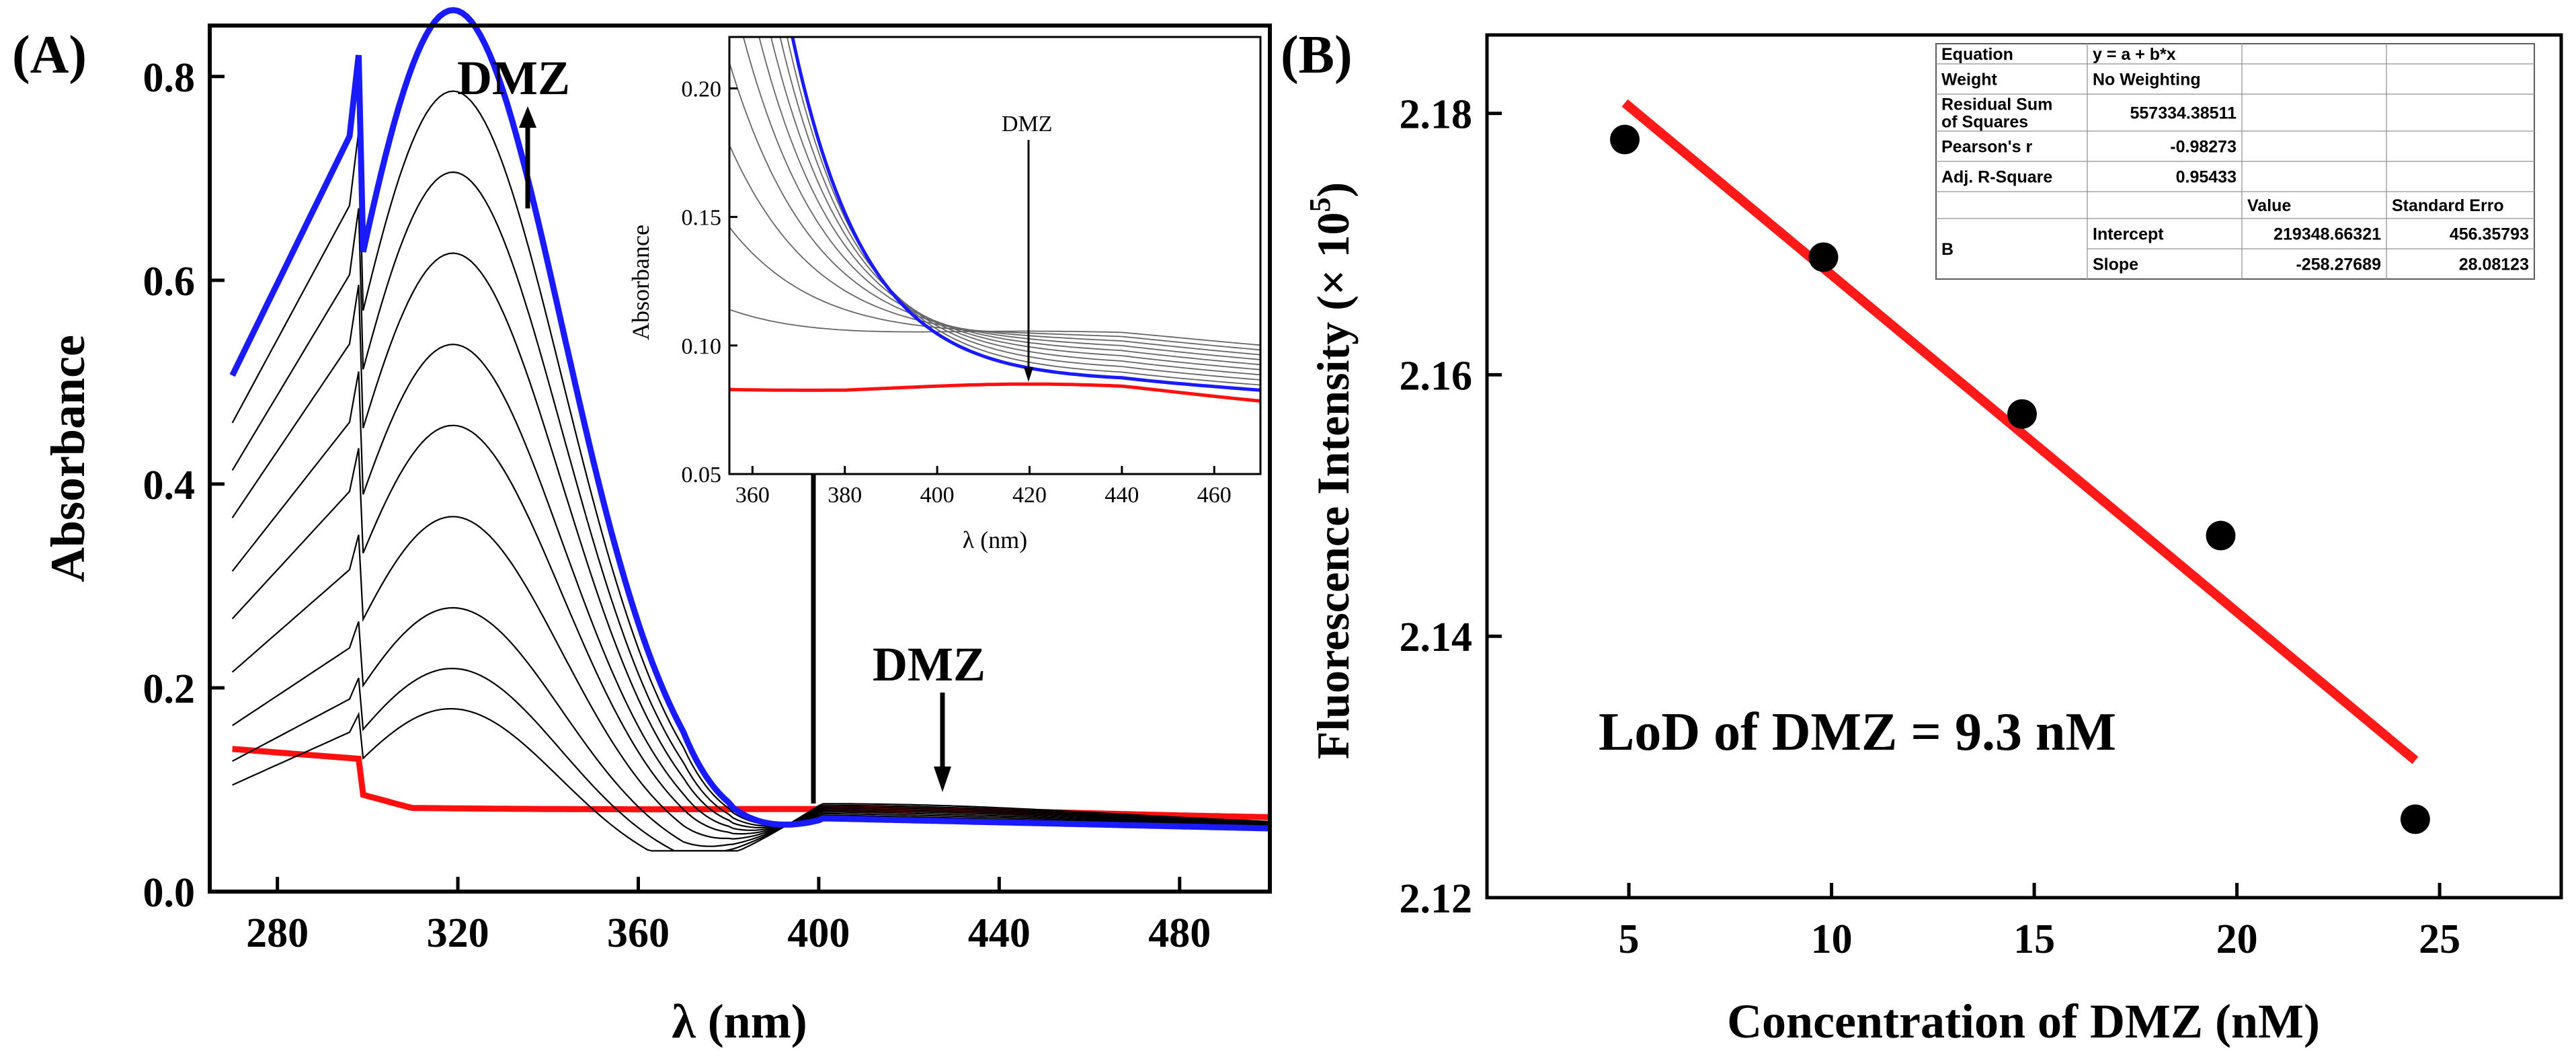 The width and height of the screenshot is (2576, 1057). Describe the element at coordinates (818, 933) in the screenshot. I see `panel-a-xtick-label: 400` at that location.